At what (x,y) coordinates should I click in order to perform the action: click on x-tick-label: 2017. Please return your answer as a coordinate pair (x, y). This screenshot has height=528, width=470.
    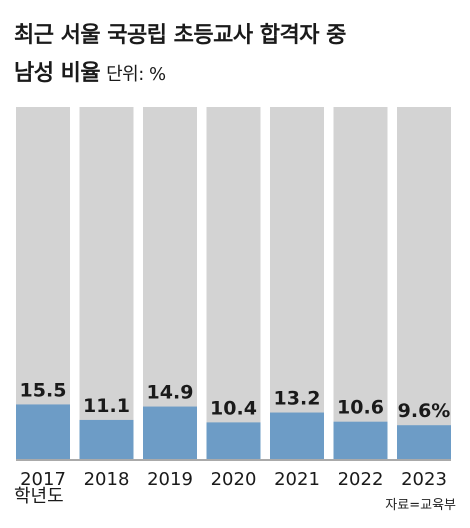
    Looking at the image, I should click on (43, 479).